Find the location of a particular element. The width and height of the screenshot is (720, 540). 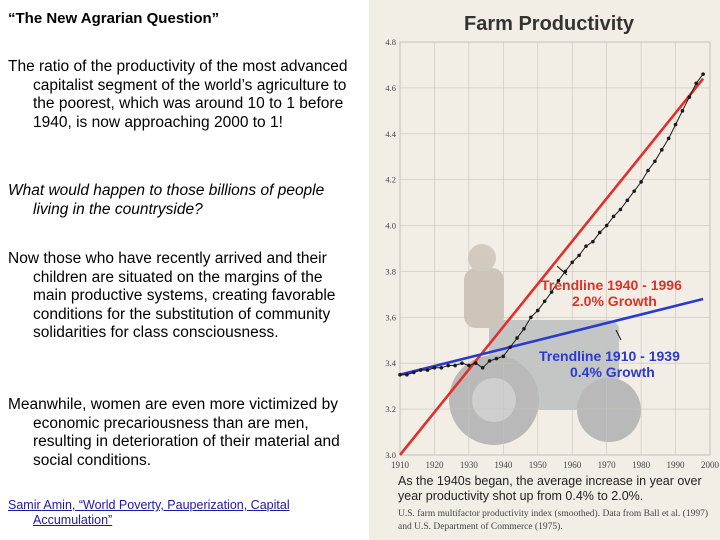

y-tick-label: 3.4 is located at coordinates (390, 363).